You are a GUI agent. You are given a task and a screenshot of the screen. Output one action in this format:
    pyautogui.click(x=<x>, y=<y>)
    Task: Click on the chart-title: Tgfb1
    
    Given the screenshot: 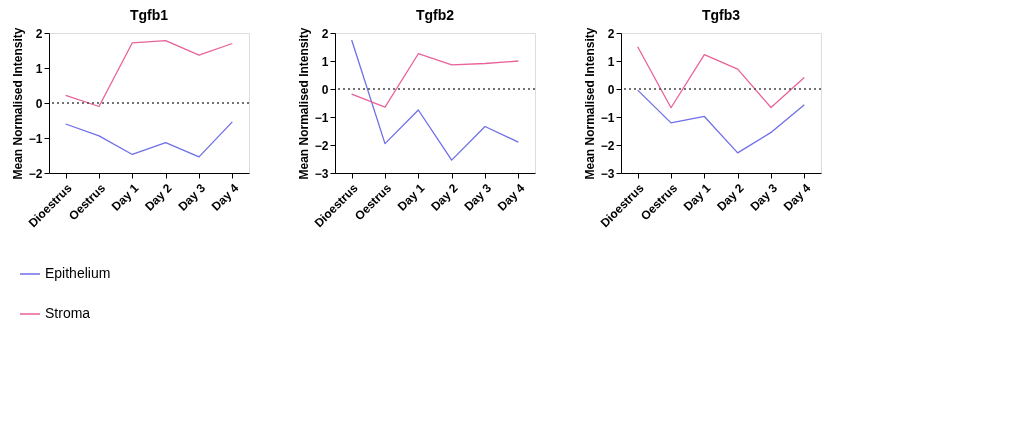 What is the action you would take?
    pyautogui.click(x=149, y=14)
    